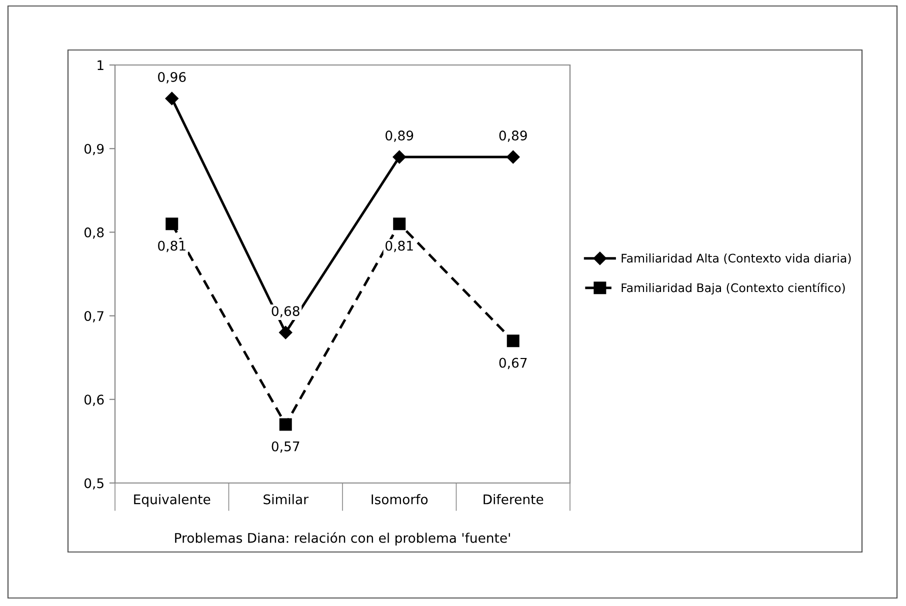 This screenshot has width=906, height=606. Describe the element at coordinates (94, 233) in the screenshot. I see `y-tick-label: 0,8` at that location.